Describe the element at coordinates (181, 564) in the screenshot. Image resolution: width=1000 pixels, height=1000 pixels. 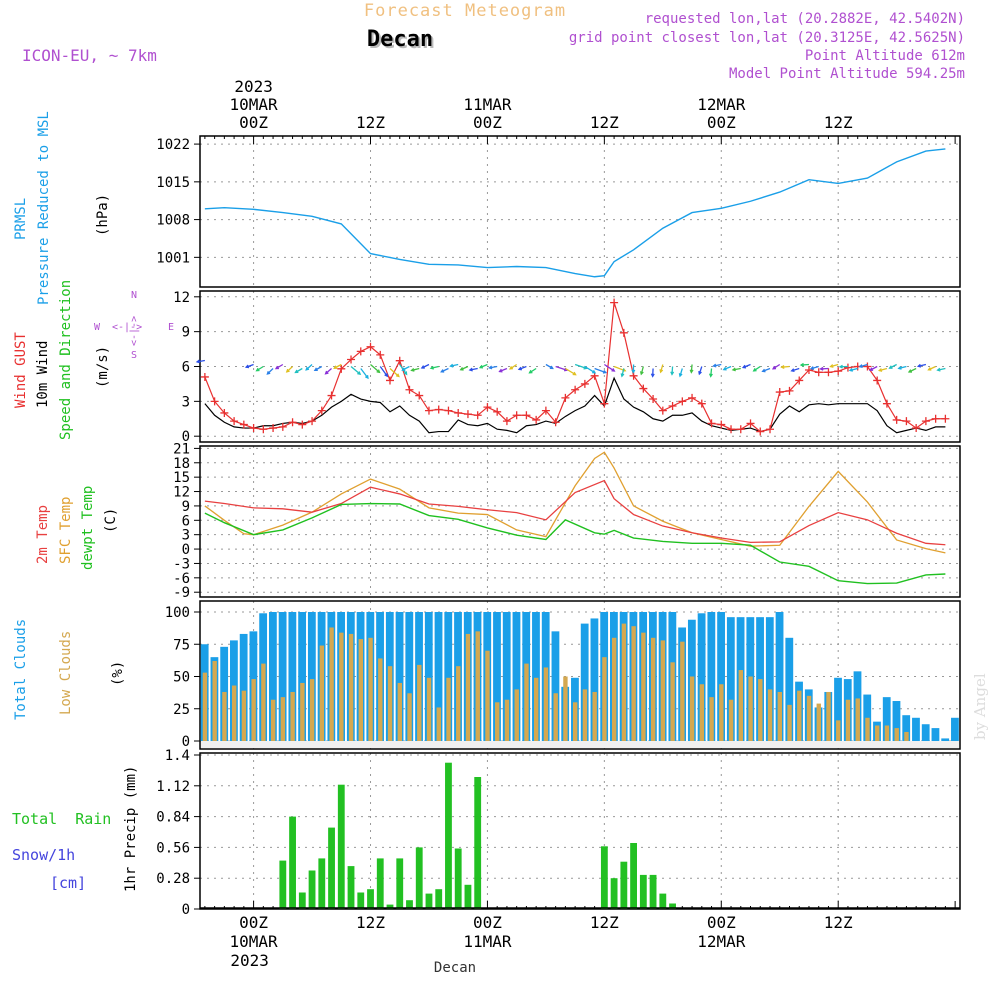
I see `temp-ytick-label: -3` at that location.